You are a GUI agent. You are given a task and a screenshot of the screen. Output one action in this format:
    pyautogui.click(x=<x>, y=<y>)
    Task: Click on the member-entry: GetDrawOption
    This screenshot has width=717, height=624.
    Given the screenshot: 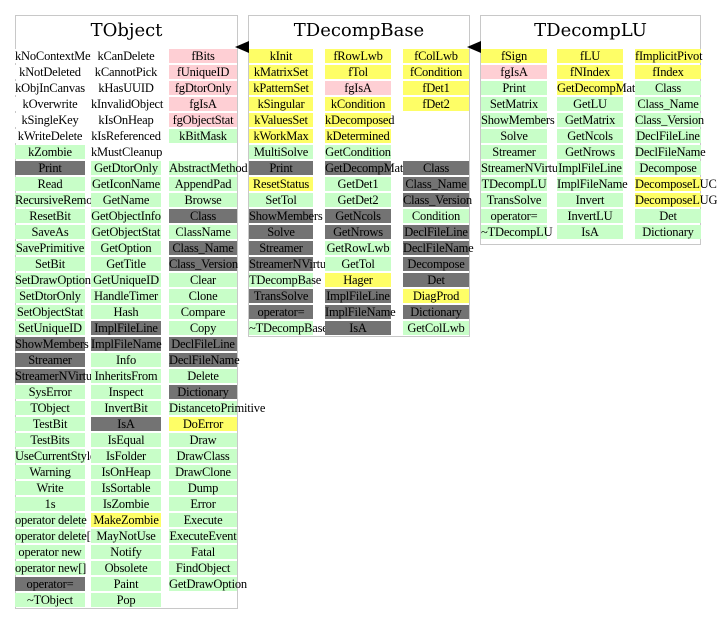 What is the action you would take?
    pyautogui.click(x=208, y=584)
    